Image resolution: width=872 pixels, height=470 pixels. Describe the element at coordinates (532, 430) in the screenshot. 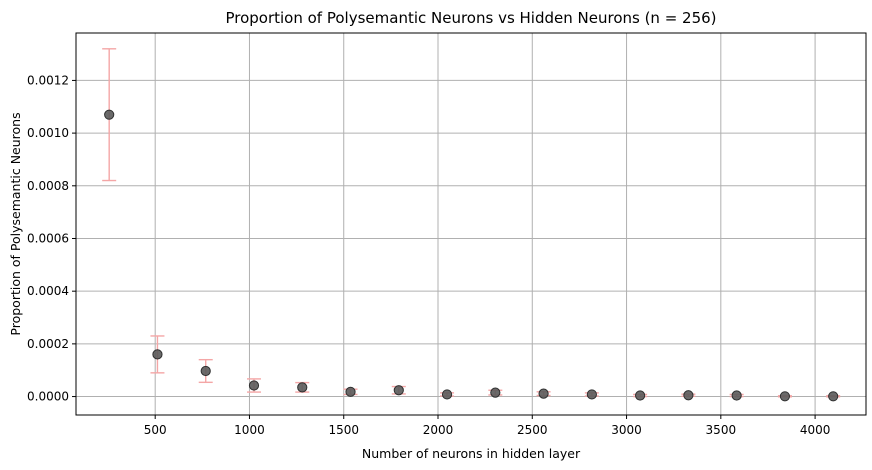

I see `x-tick-label: 2500` at that location.